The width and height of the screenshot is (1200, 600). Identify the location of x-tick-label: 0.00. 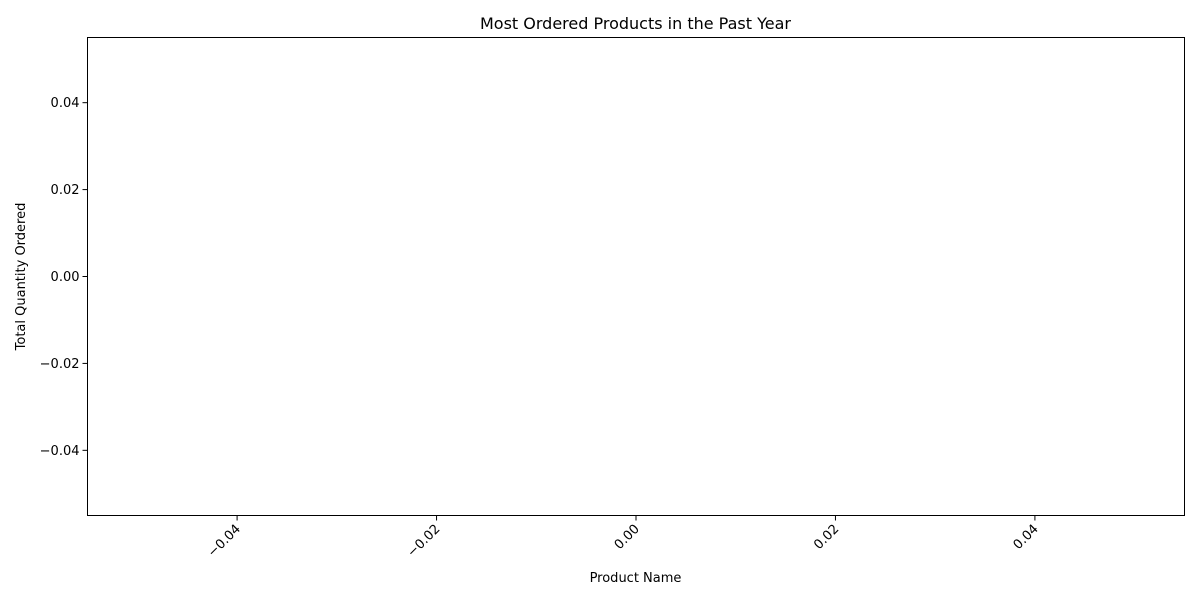
(627, 537).